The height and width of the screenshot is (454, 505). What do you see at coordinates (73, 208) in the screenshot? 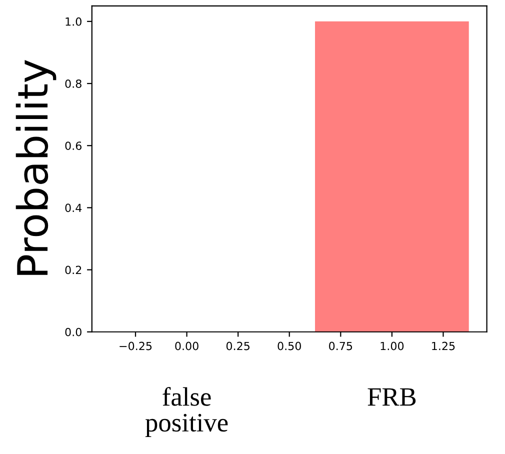
I see `y-tick-label: 0.4` at bounding box center [73, 208].